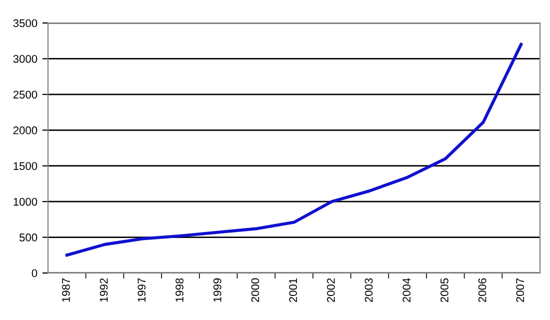  Describe the element at coordinates (368, 290) in the screenshot. I see `x-tick-label: 2003` at that location.